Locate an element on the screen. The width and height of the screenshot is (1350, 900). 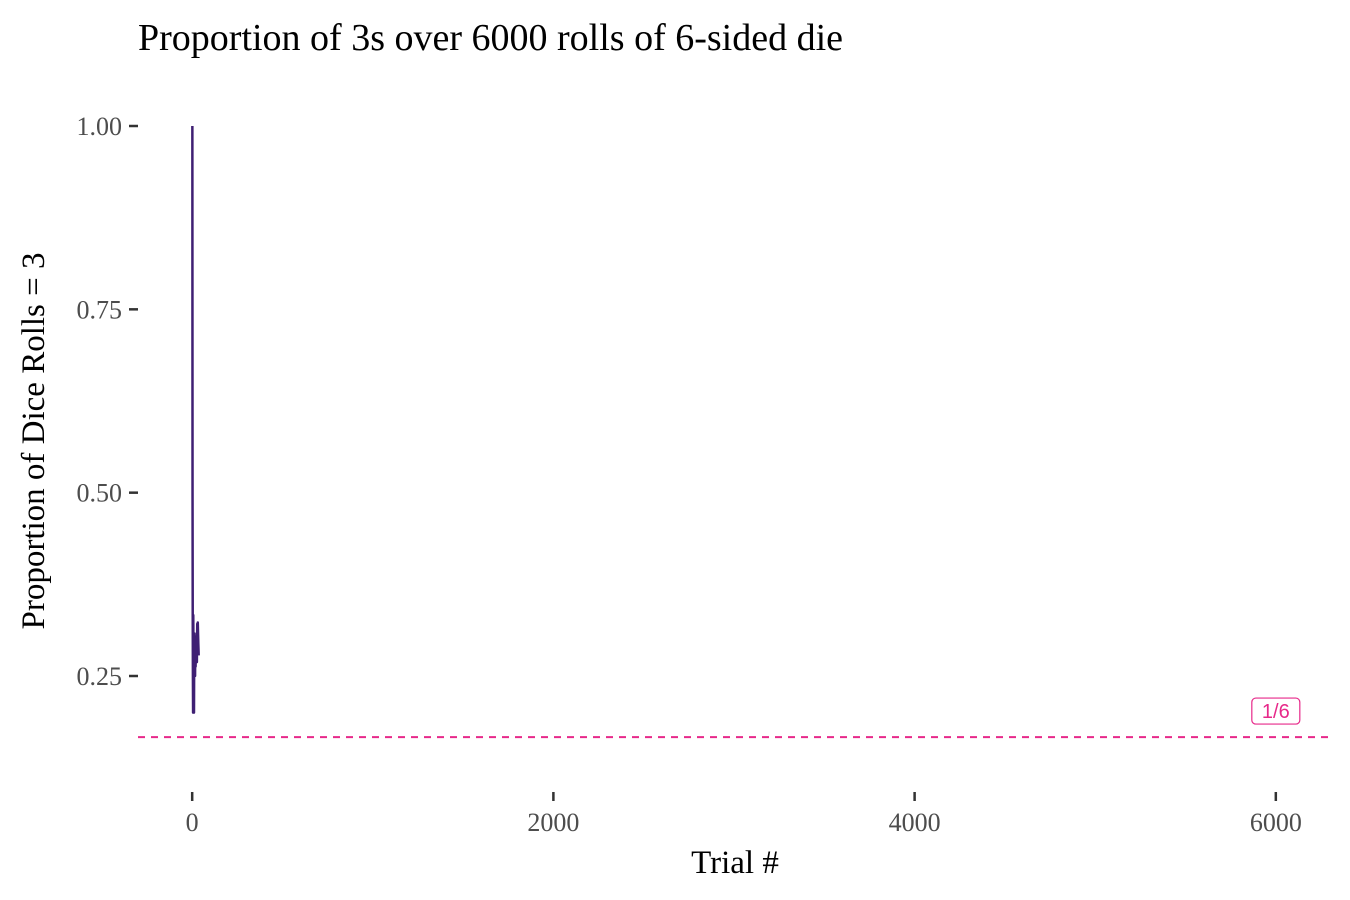
series-layer is located at coordinates (195, 419).